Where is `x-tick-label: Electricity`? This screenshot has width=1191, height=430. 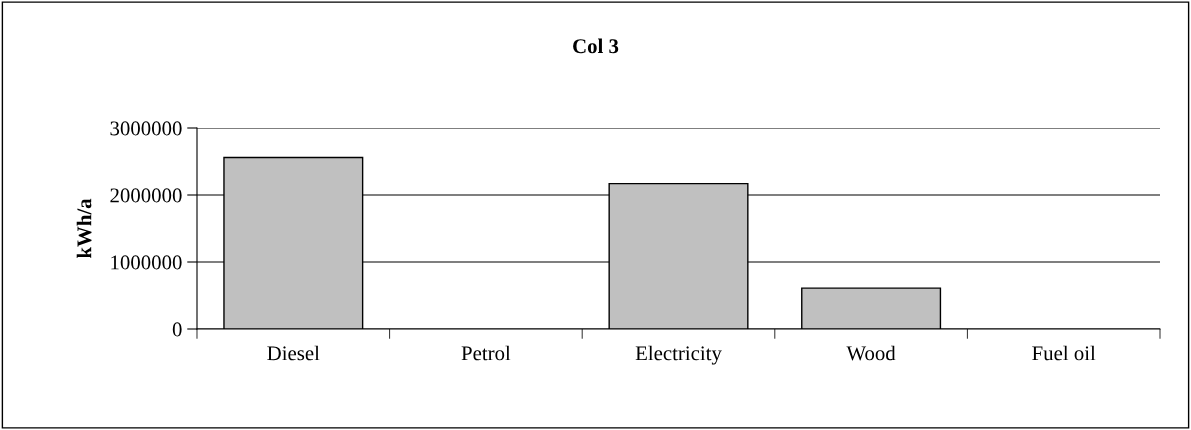
x-tick-label: Electricity is located at coordinates (678, 355).